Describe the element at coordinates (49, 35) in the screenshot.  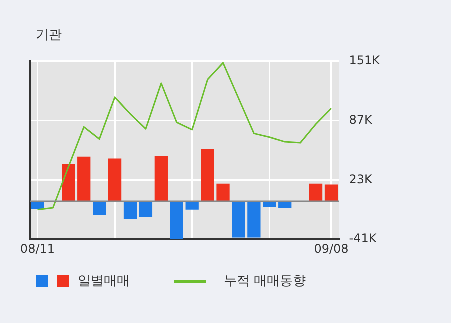
I see `chart-title: 기관` at that location.